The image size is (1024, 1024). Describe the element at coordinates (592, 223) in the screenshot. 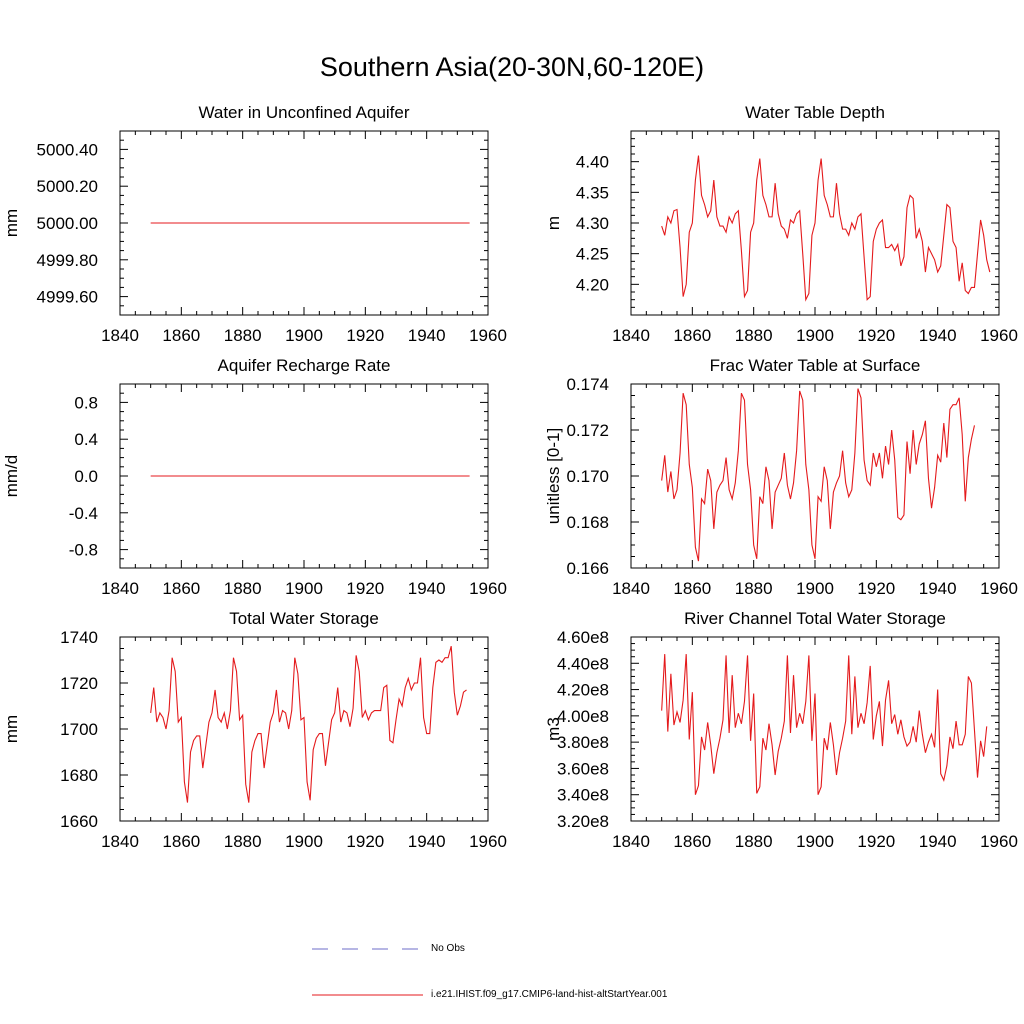

I see `y-tick-label: 4.30` at that location.